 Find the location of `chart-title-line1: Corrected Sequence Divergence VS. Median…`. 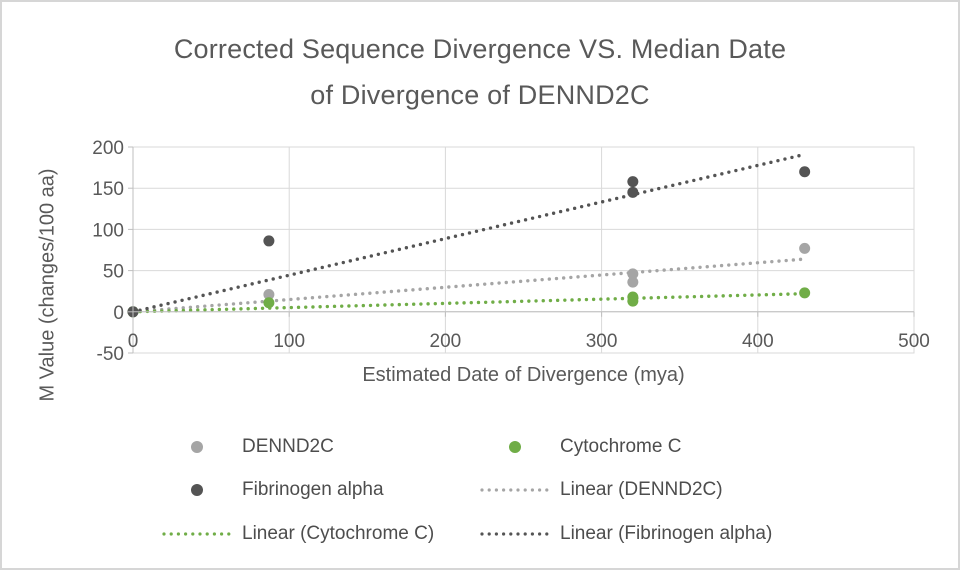

chart-title-line1: Corrected Sequence Divergence VS. Median… is located at coordinates (480, 49).